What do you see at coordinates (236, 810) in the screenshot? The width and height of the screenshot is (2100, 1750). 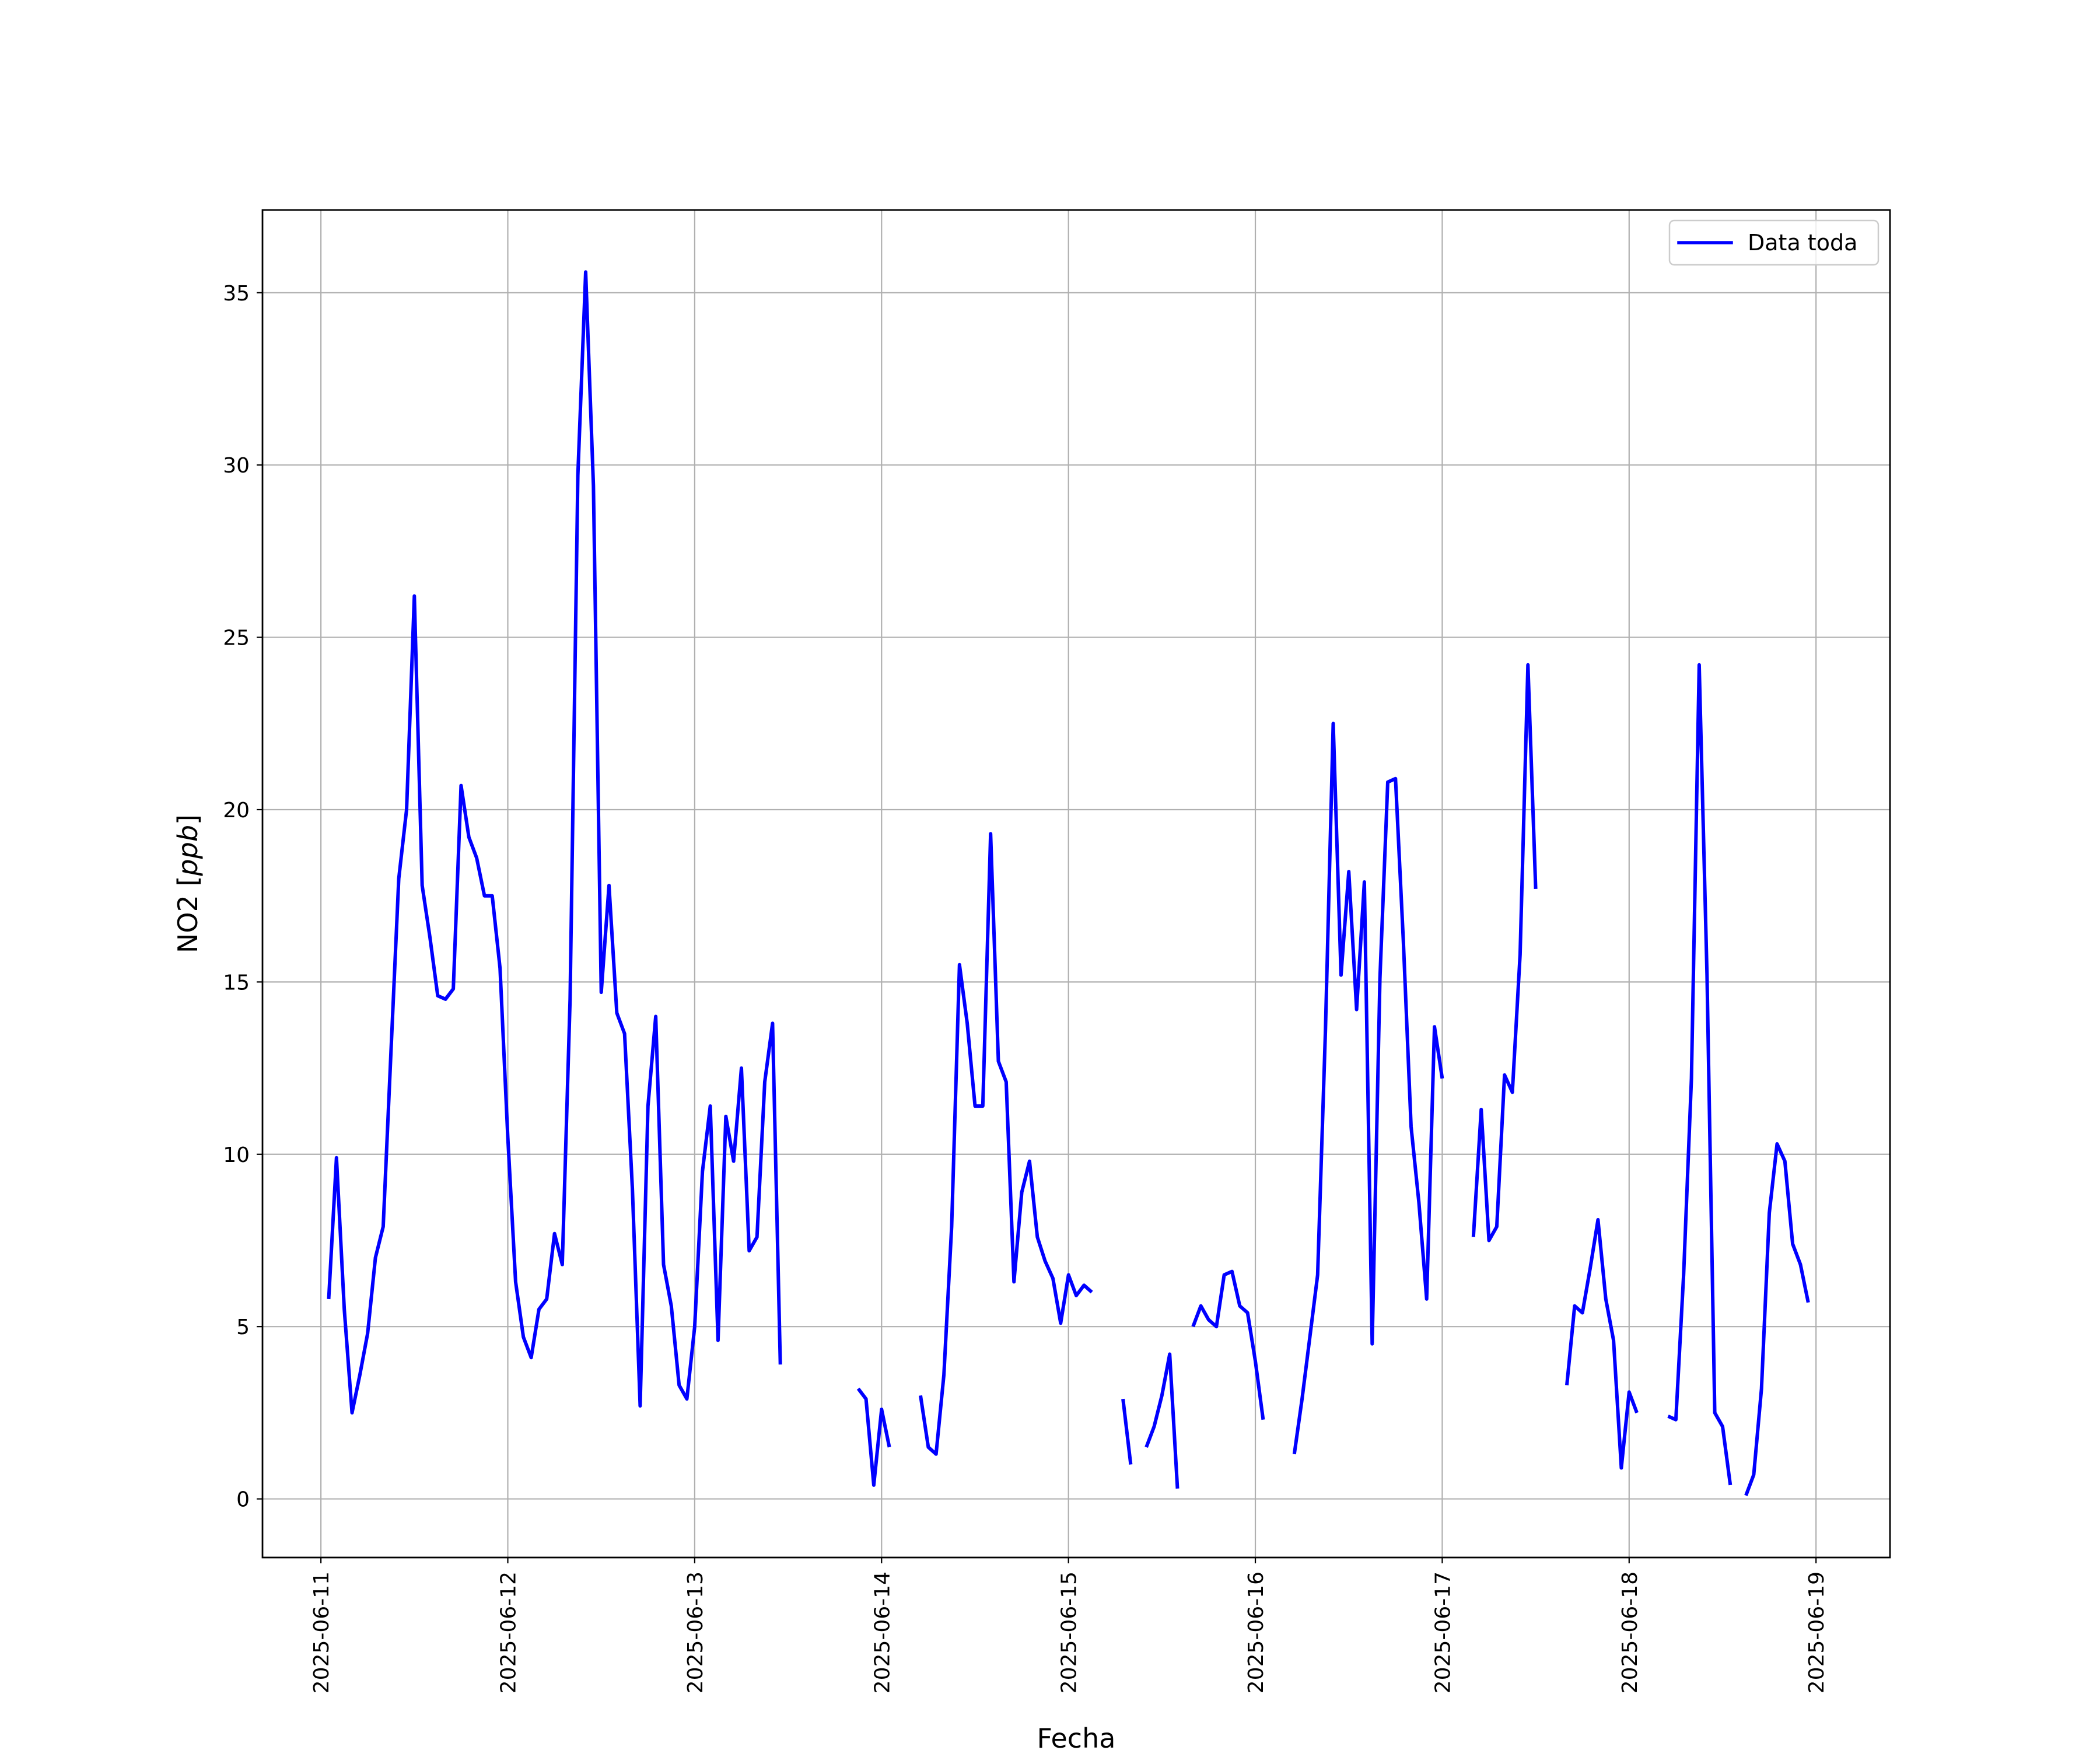 I see `y-tick-label: 20` at bounding box center [236, 810].